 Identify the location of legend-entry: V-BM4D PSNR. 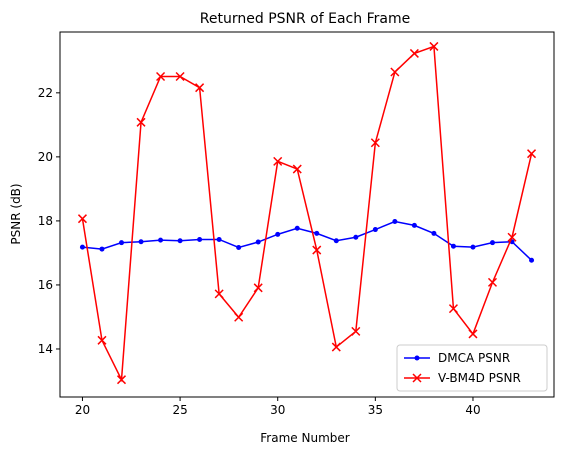
(462, 378).